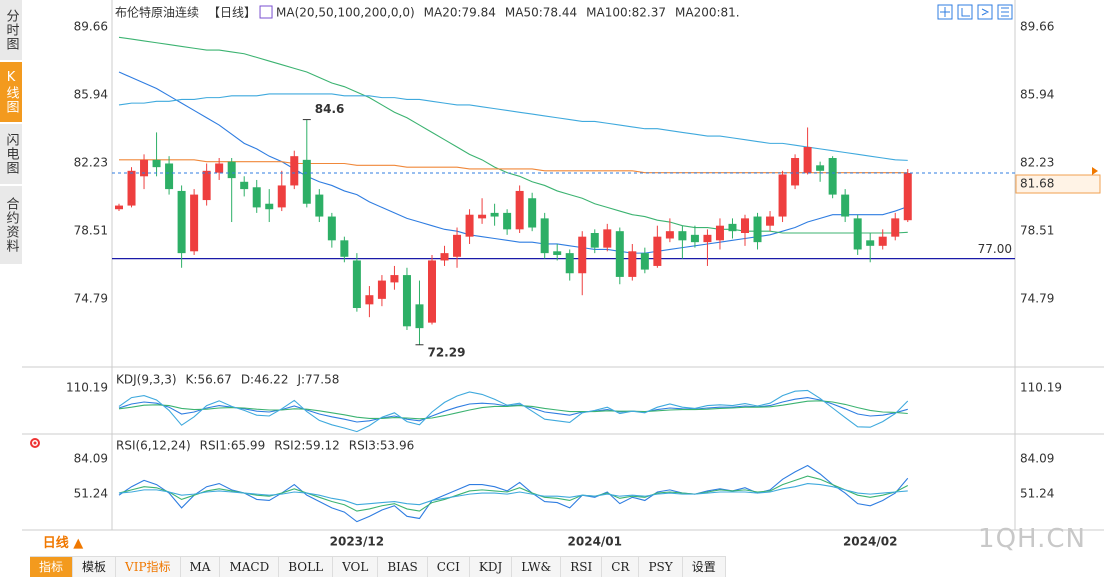 This screenshot has width=1104, height=577. Describe the element at coordinates (537, 567) in the screenshot. I see `toolbar-item: LW&` at that location.